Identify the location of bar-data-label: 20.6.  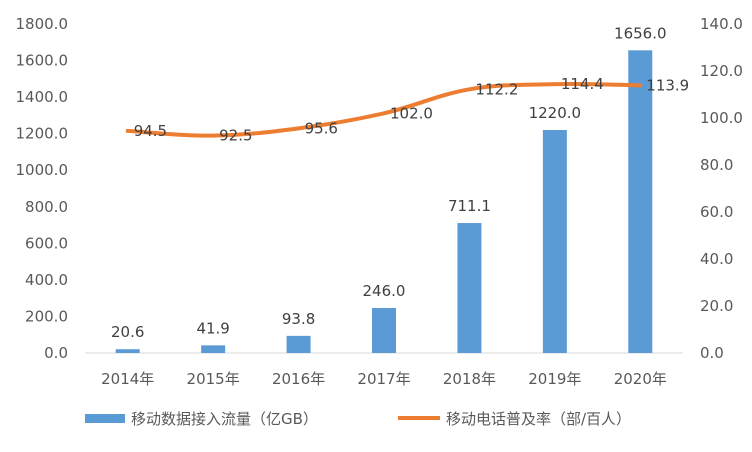
(127, 332).